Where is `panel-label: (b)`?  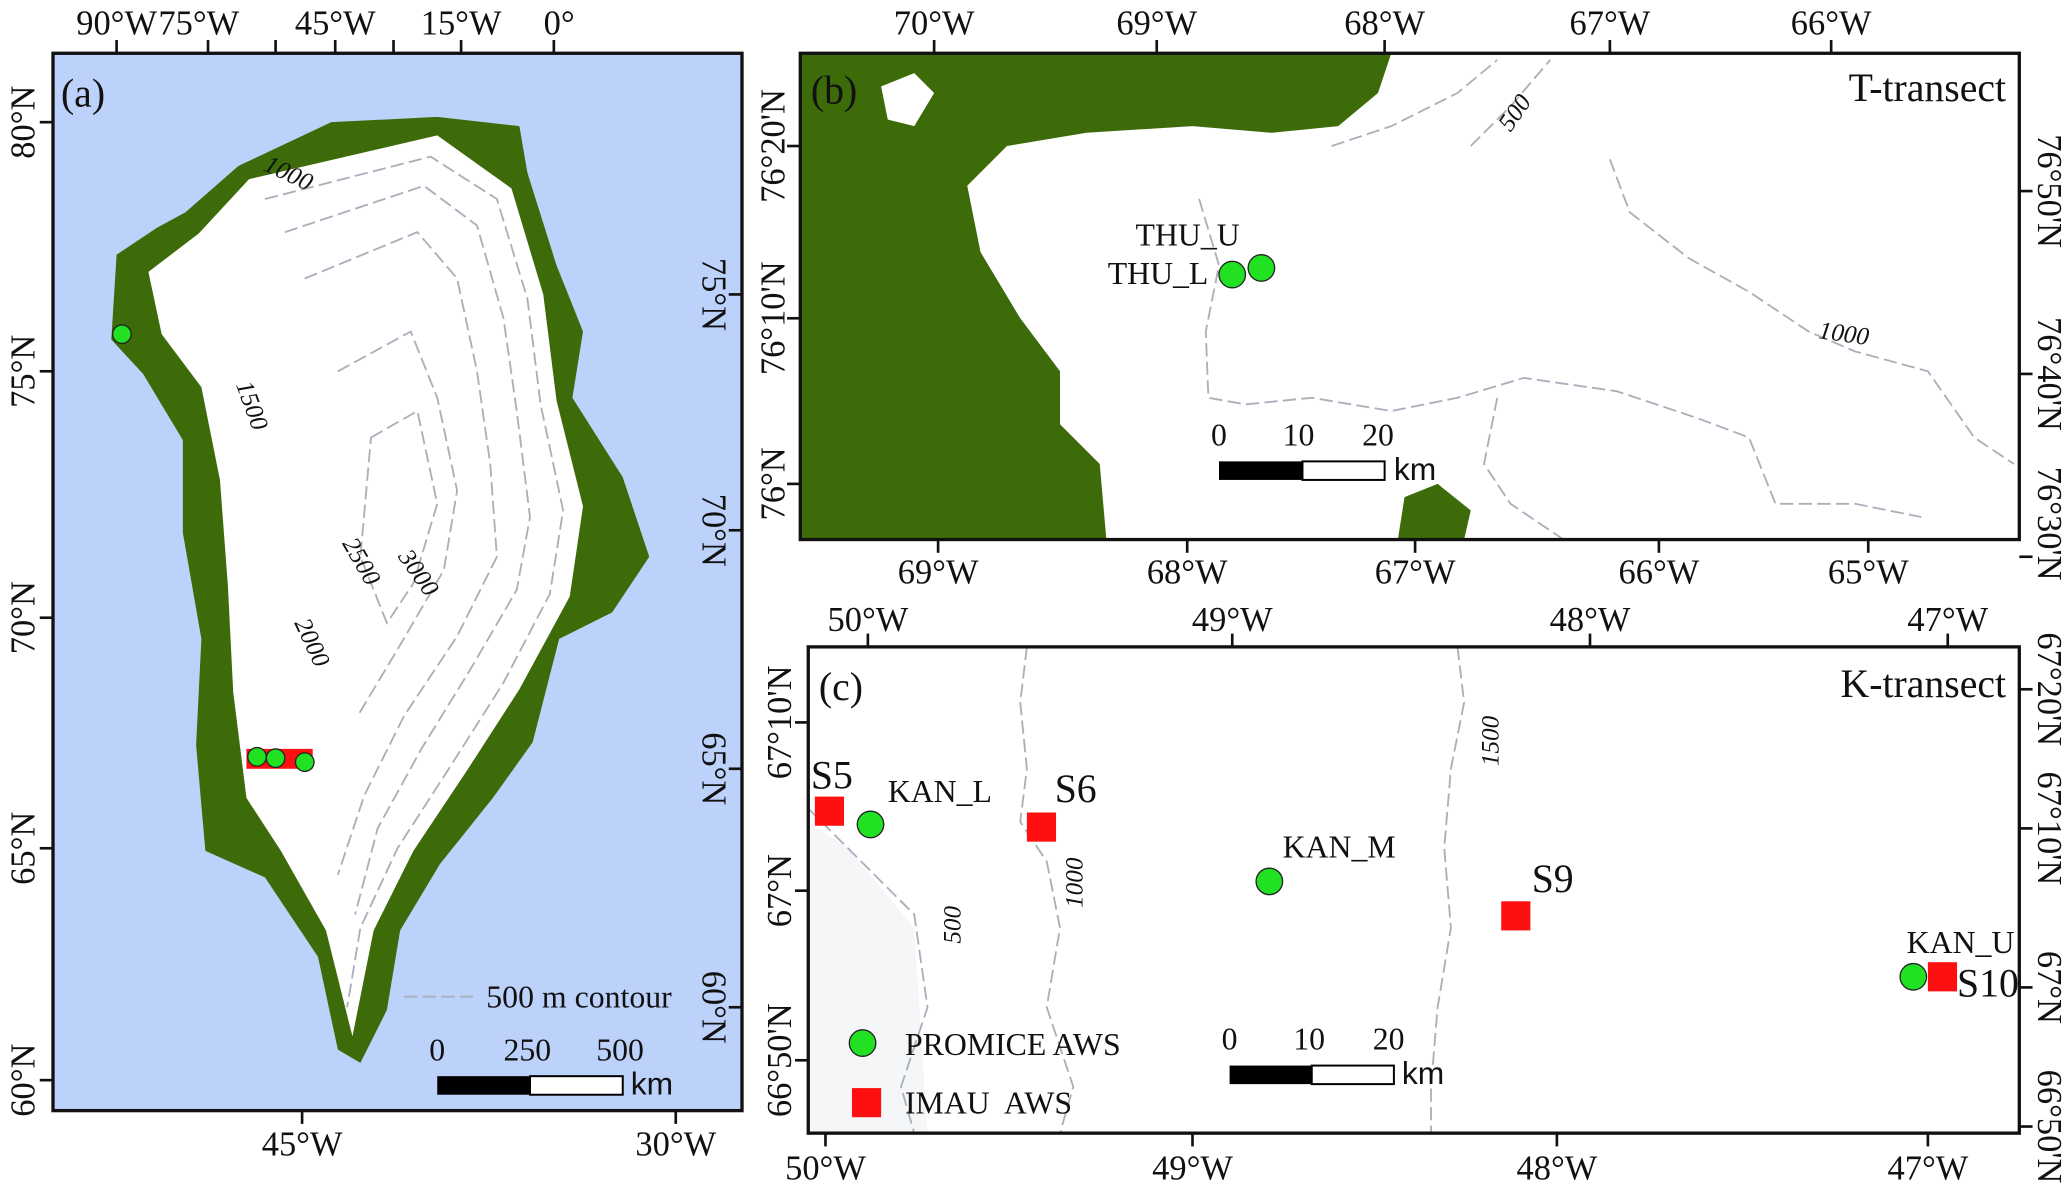
panel-label: (b) is located at coordinates (834, 91).